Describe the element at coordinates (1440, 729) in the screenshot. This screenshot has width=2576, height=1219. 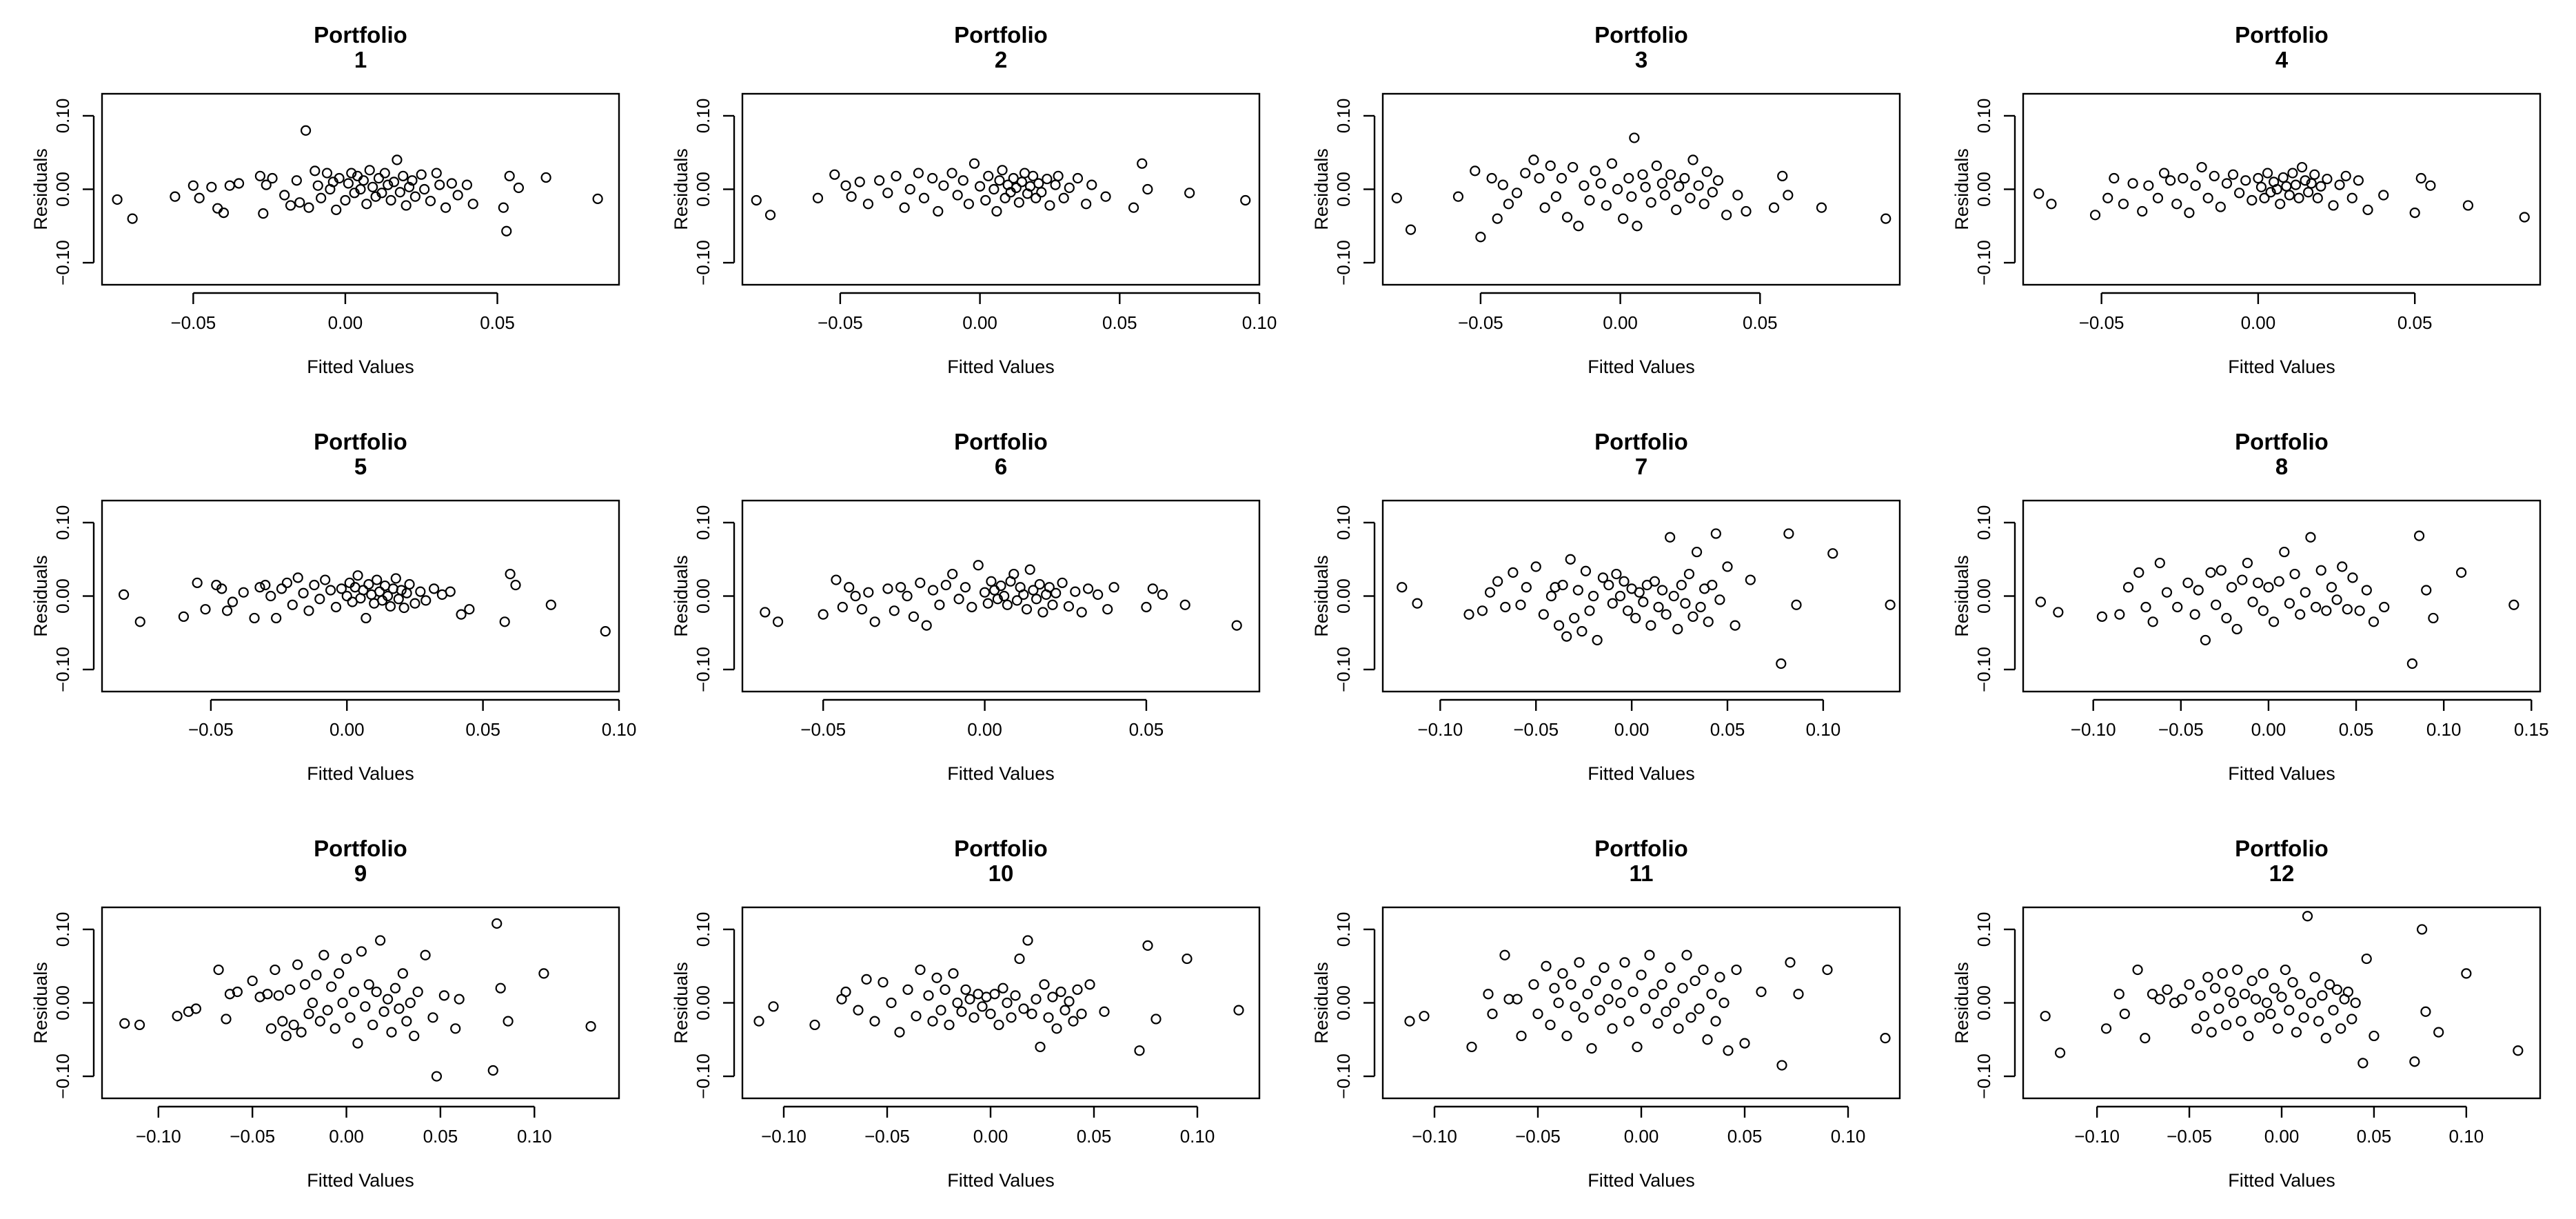
I see `x-tick-label: −0.10` at that location.